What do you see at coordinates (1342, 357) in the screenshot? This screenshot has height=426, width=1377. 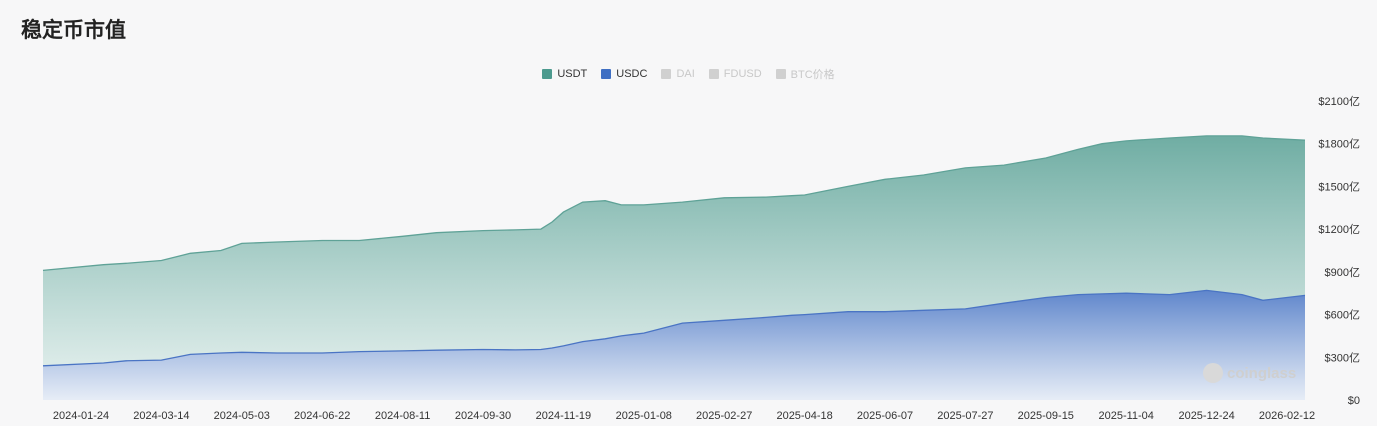 I see `y-tick-label: $300亿` at bounding box center [1342, 357].